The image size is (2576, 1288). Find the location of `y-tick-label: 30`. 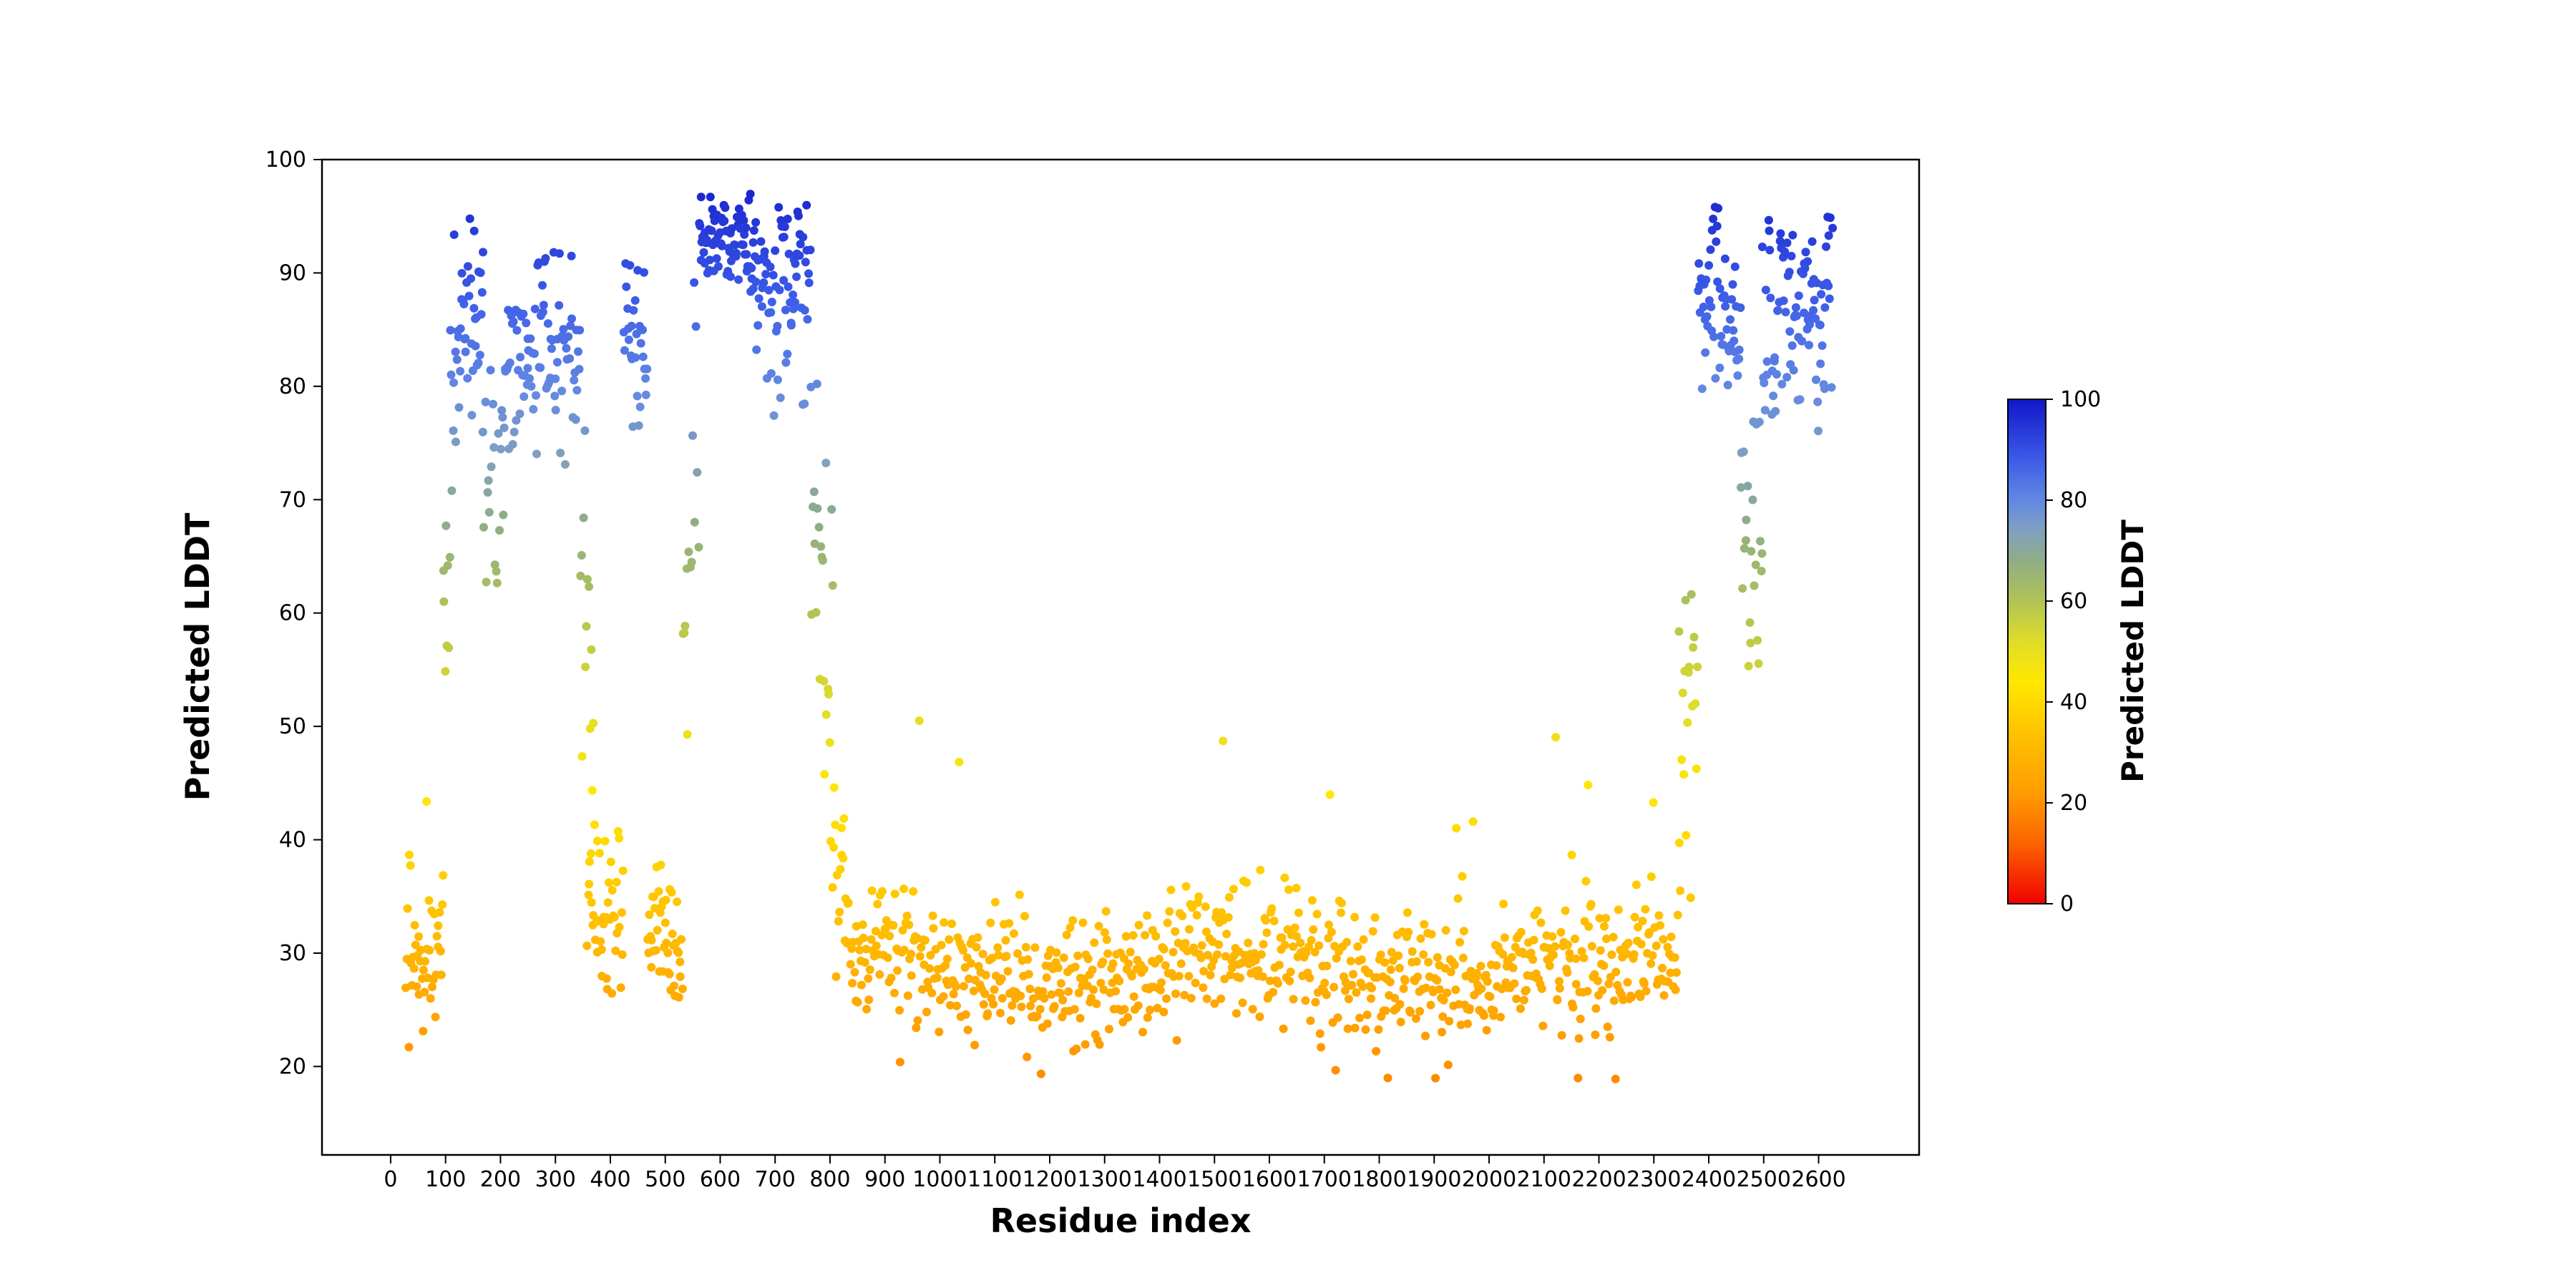

y-tick-label: 30 is located at coordinates (292, 953).